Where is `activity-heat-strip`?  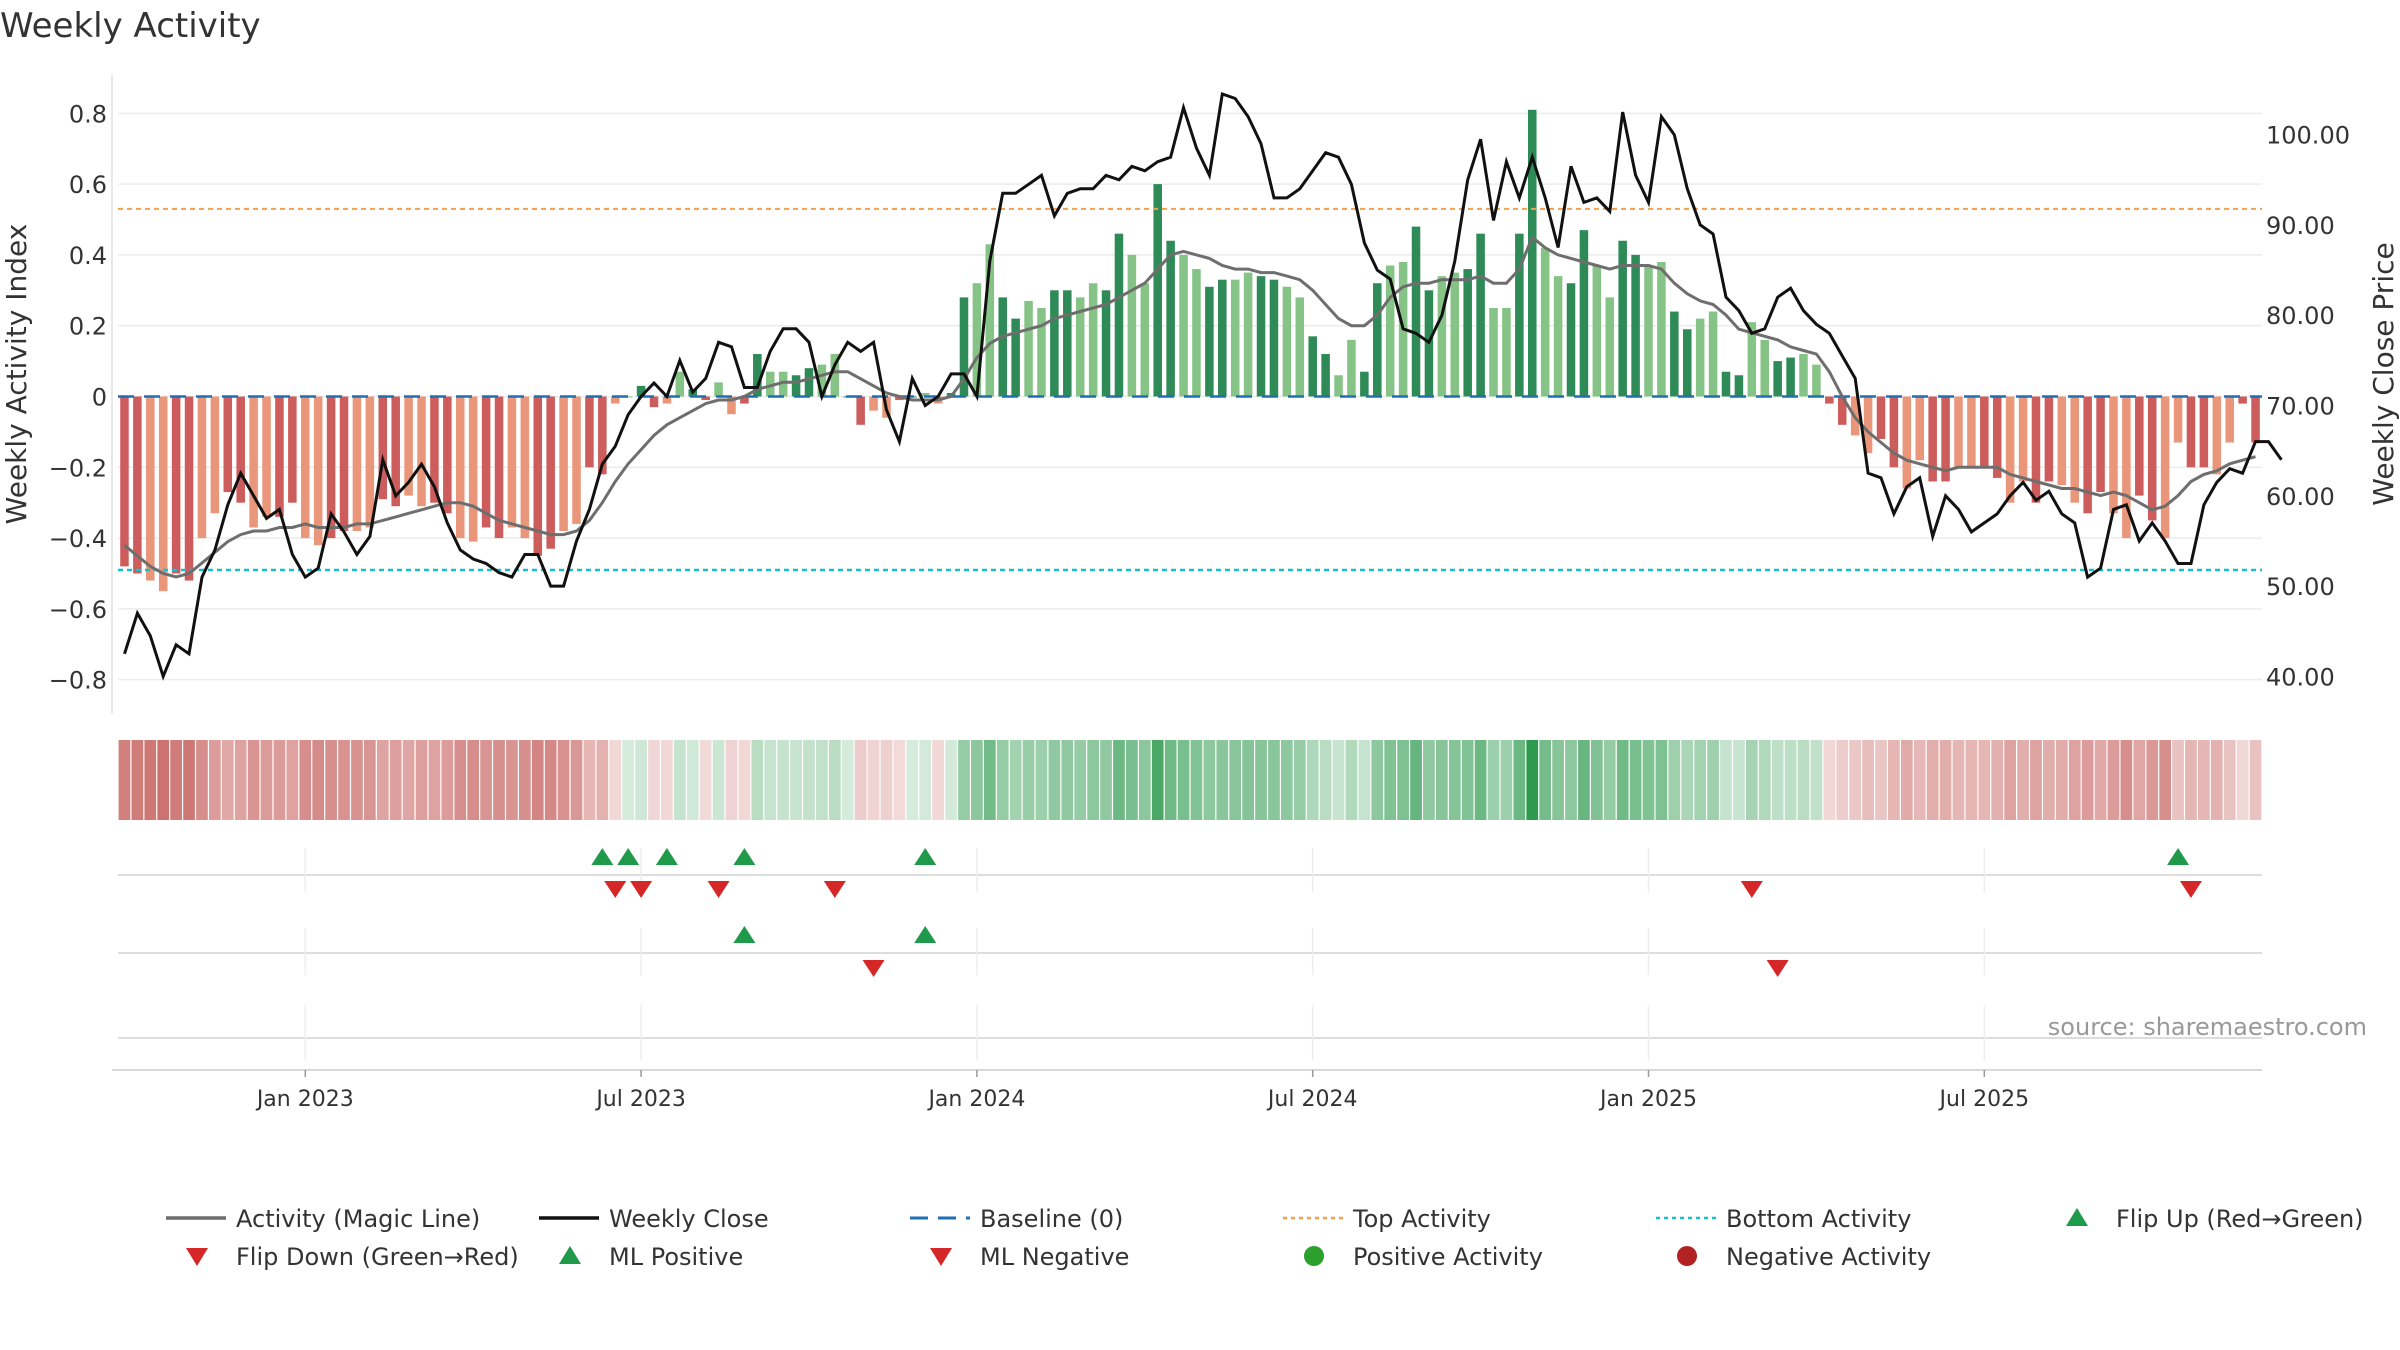
activity-heat-strip is located at coordinates (1190, 780).